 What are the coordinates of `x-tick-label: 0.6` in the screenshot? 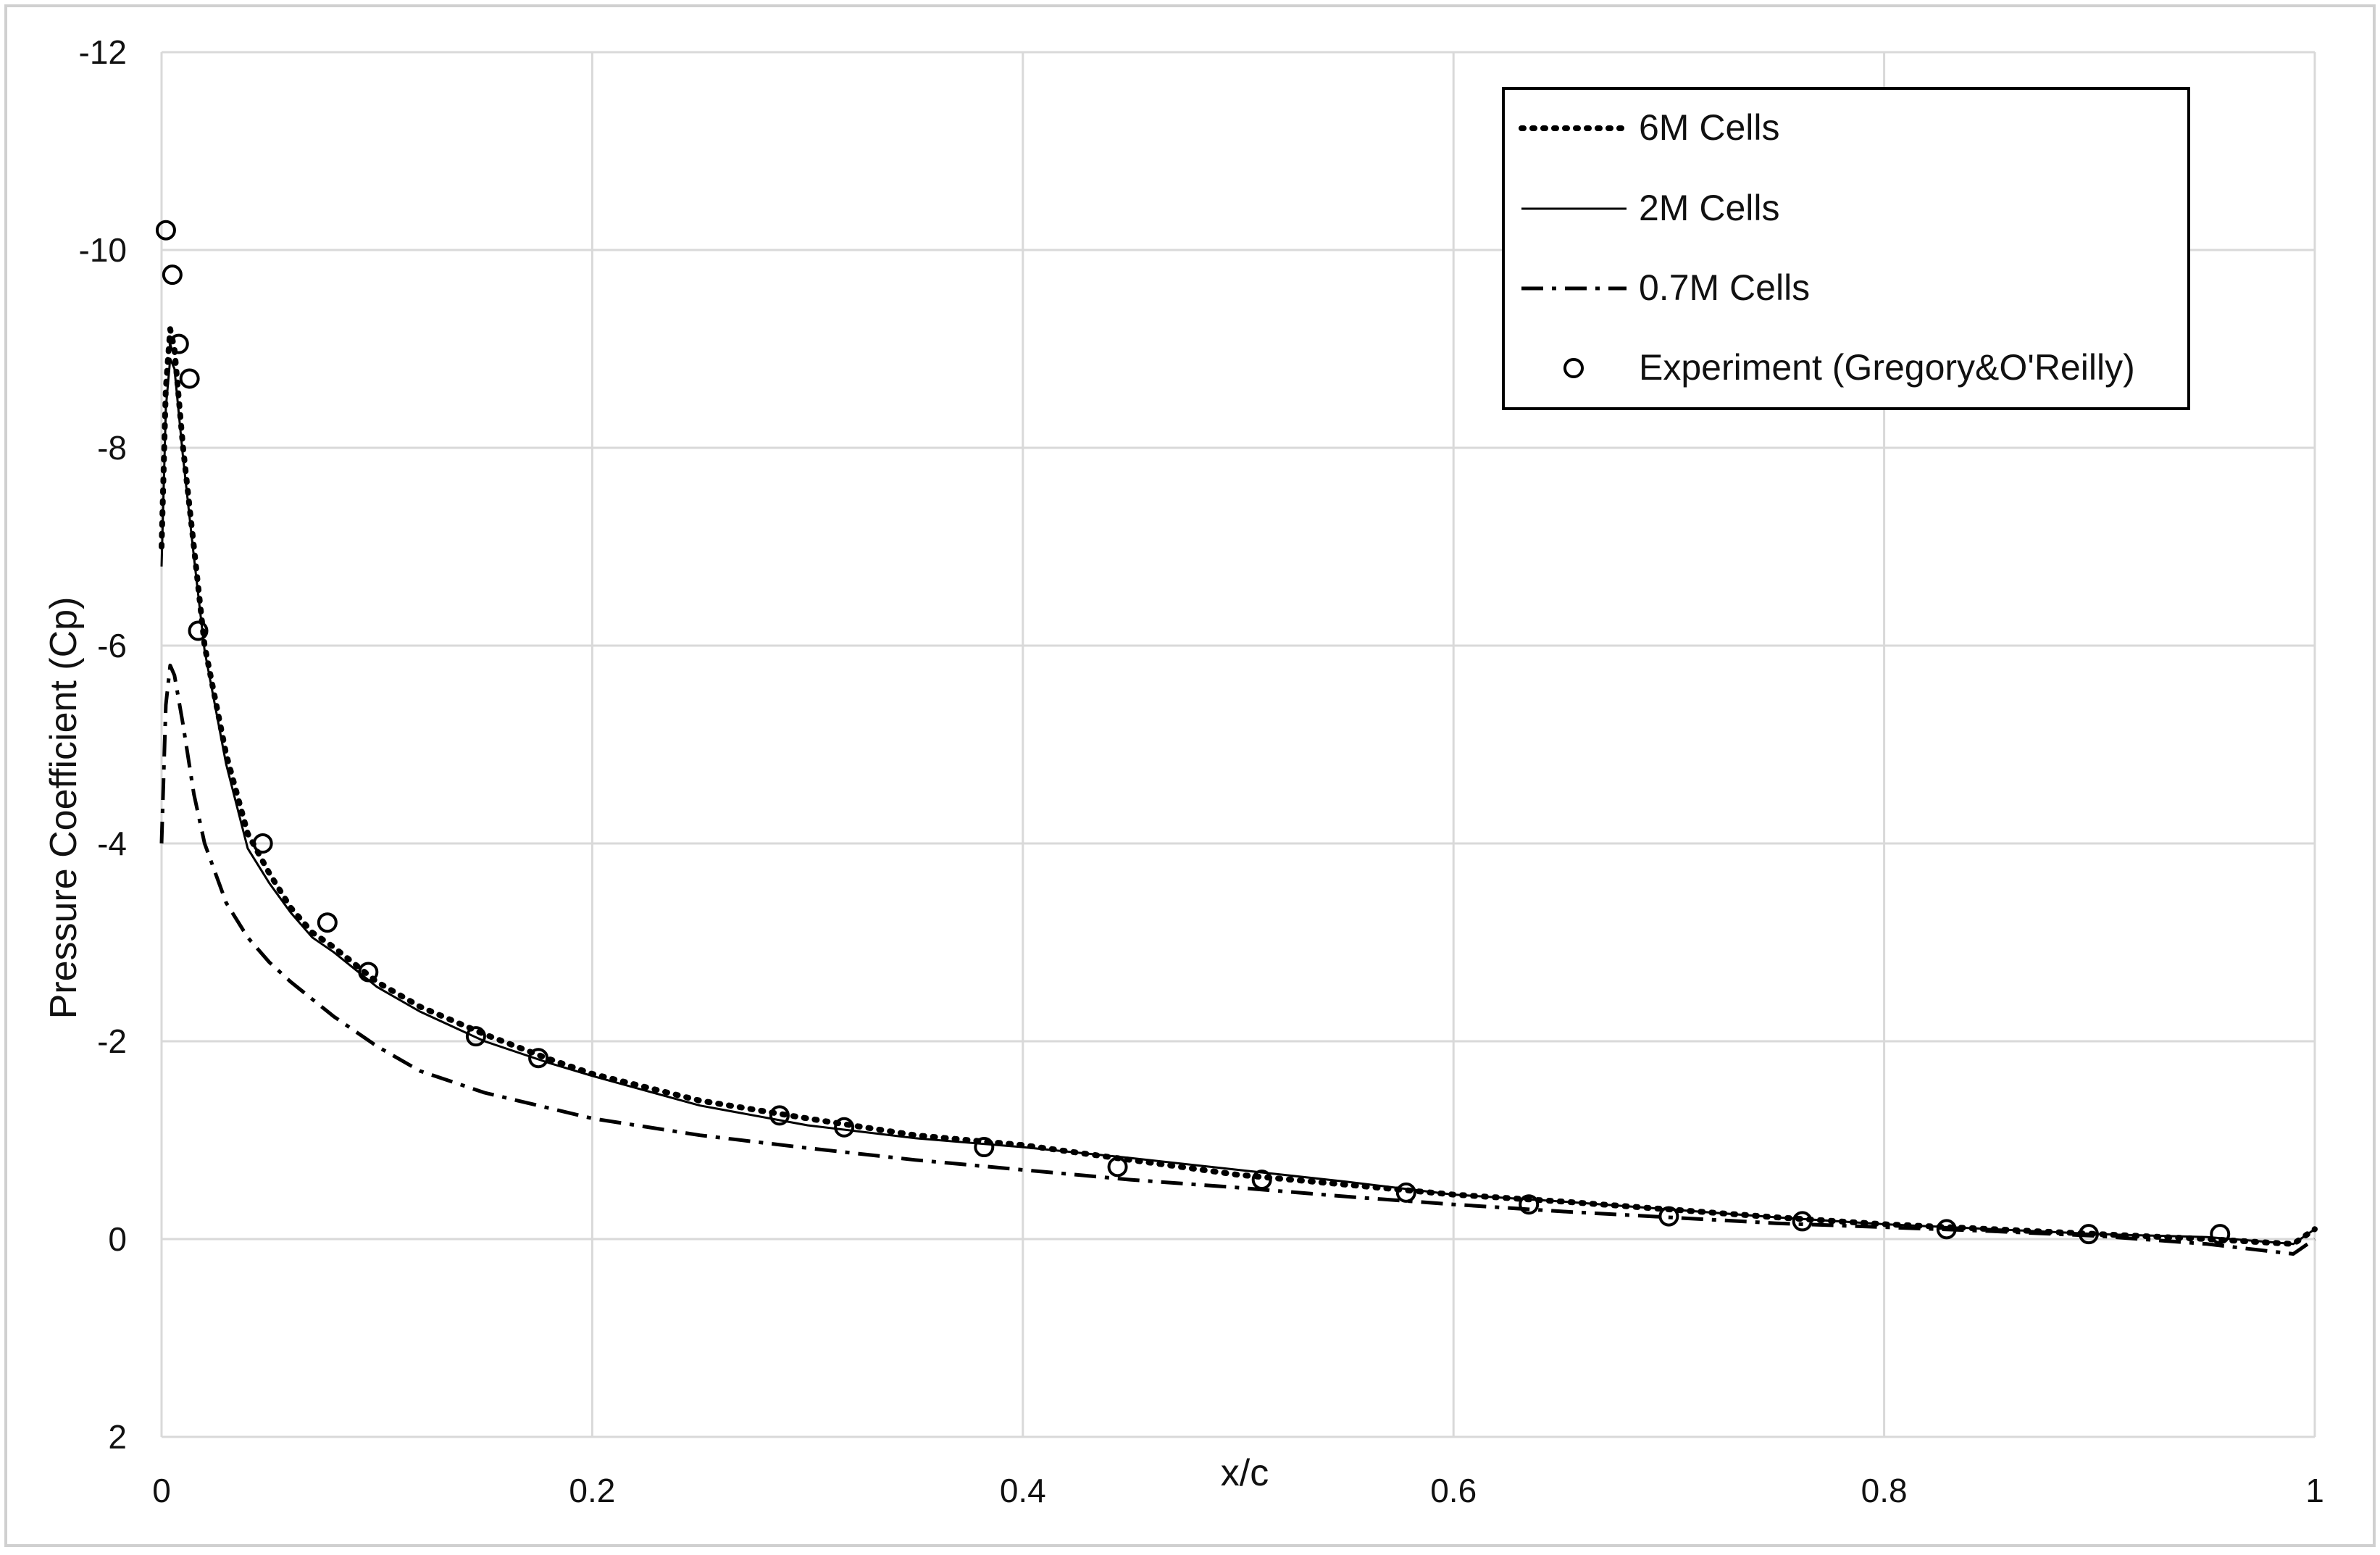 It's located at (1453, 1490).